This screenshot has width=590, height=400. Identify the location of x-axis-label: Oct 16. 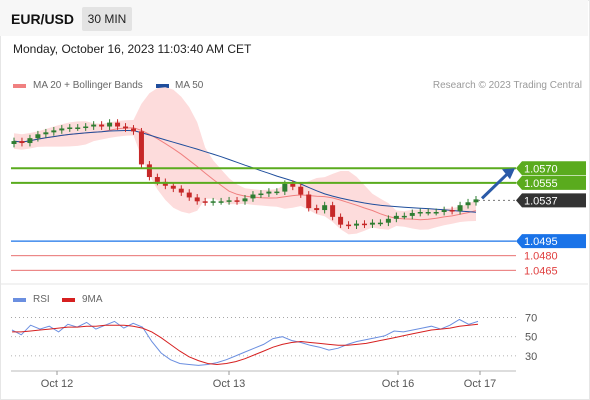
(398, 384).